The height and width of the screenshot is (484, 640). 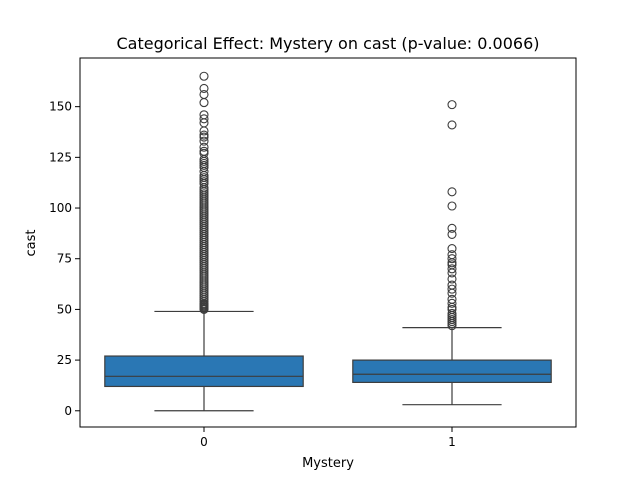 What do you see at coordinates (31, 243) in the screenshot?
I see `y-axis-label: cast` at bounding box center [31, 243].